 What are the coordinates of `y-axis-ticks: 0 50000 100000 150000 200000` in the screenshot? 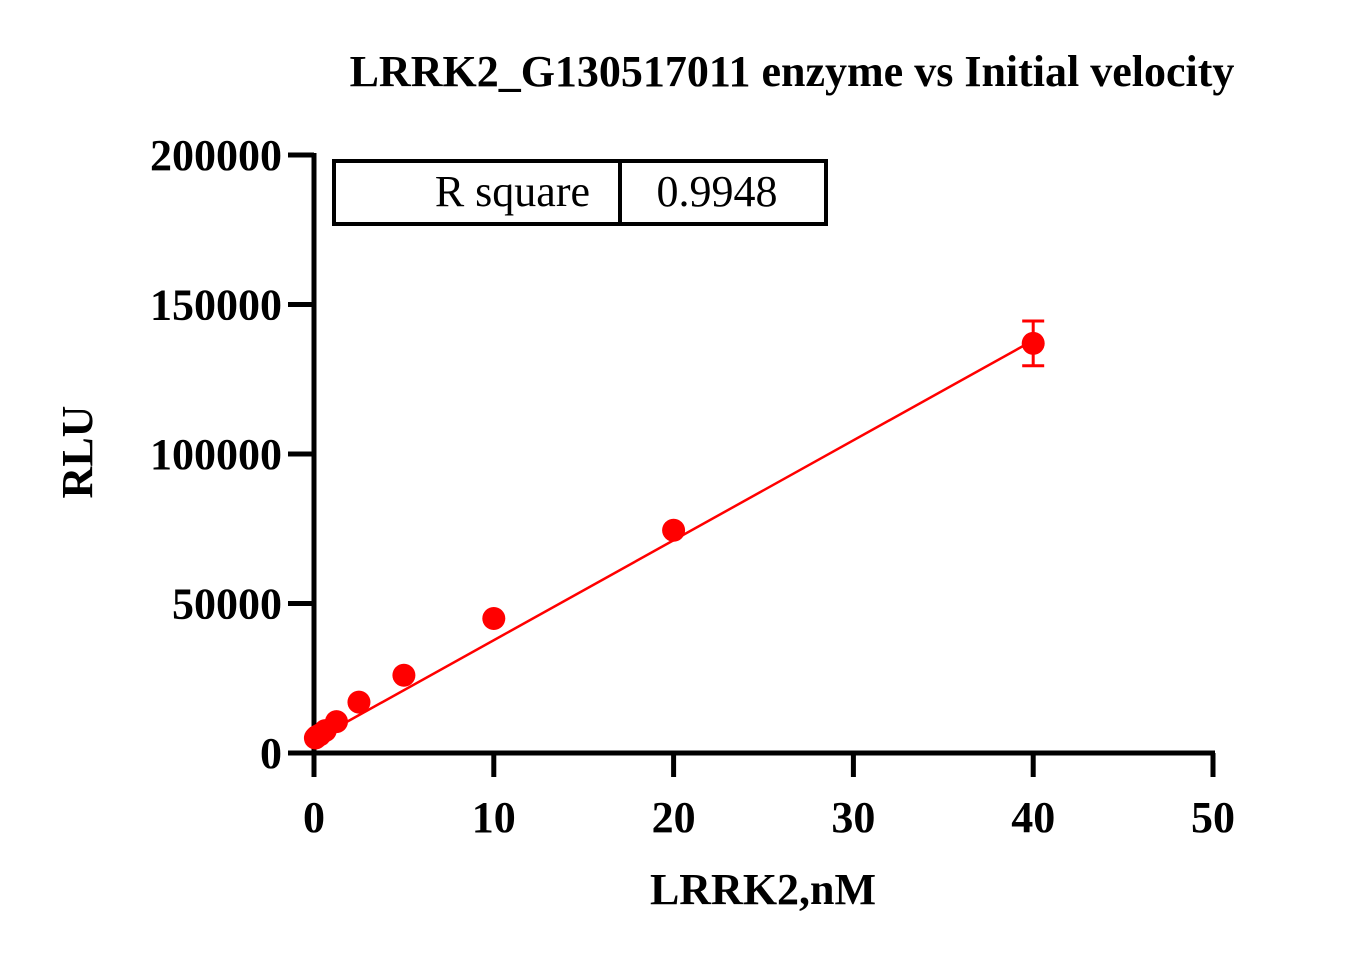 It's located at (232, 454).